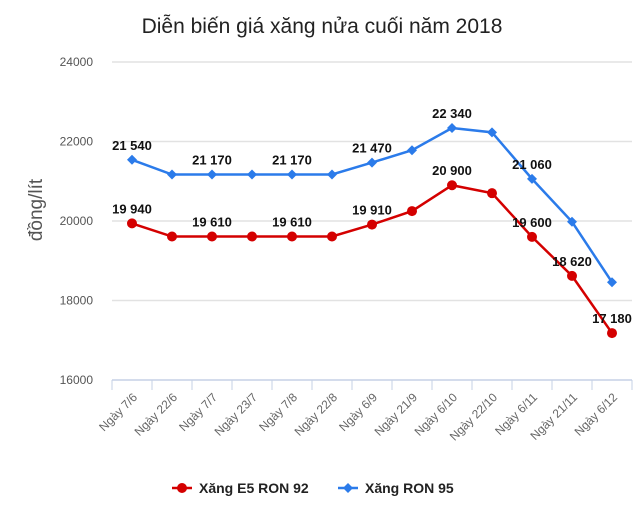 The height and width of the screenshot is (506, 640). I want to click on data-label: 21 470, so click(372, 148).